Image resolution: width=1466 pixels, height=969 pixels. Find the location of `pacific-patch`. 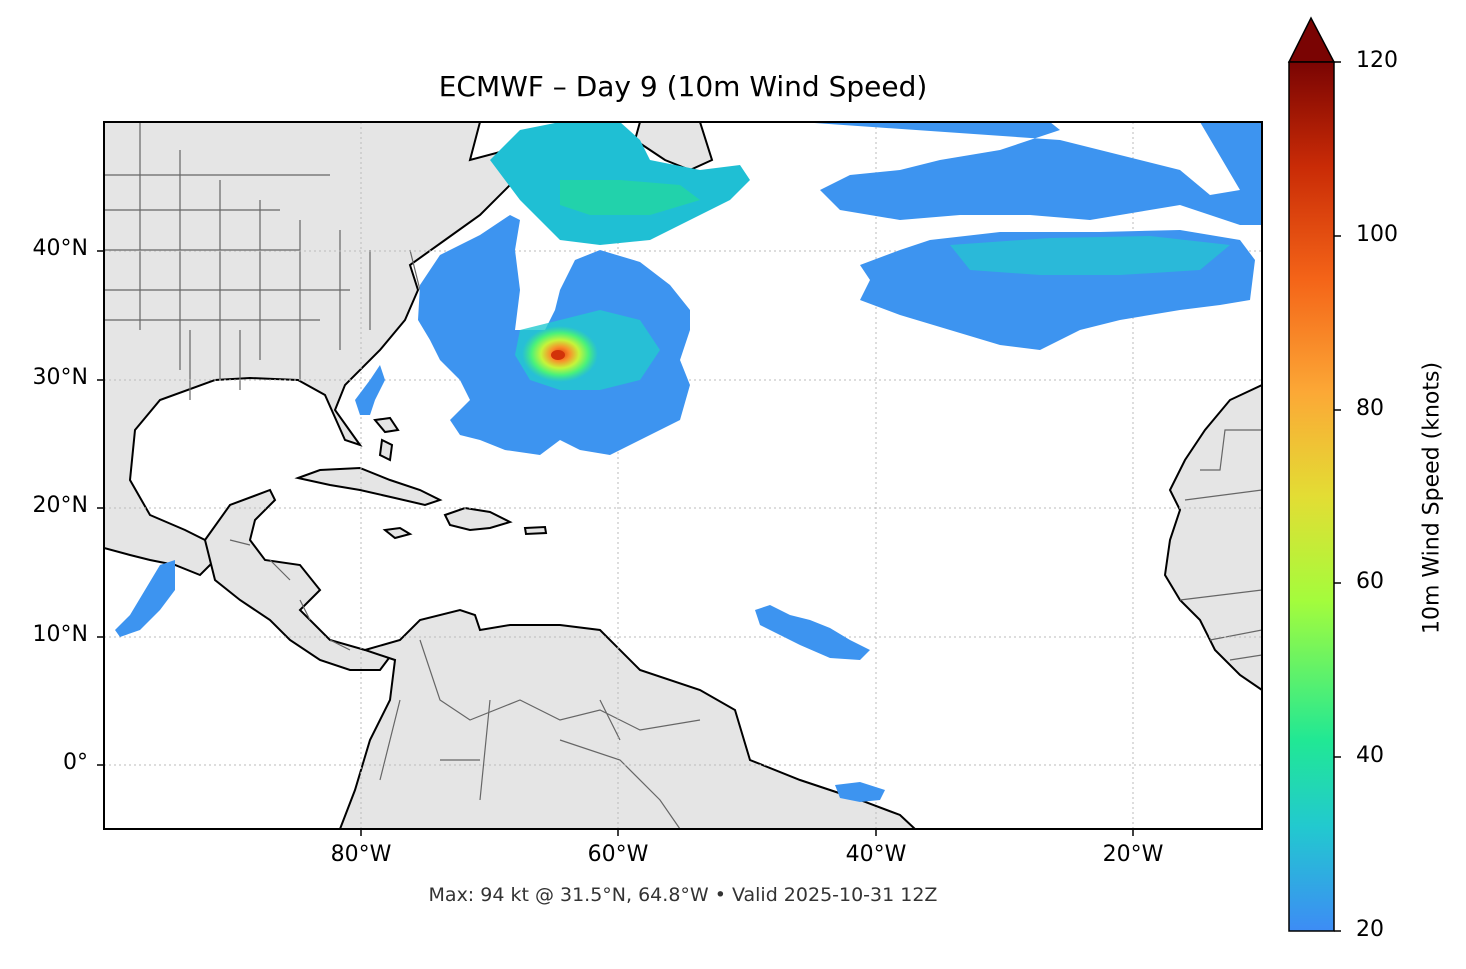

pacific-patch is located at coordinates (145, 598).